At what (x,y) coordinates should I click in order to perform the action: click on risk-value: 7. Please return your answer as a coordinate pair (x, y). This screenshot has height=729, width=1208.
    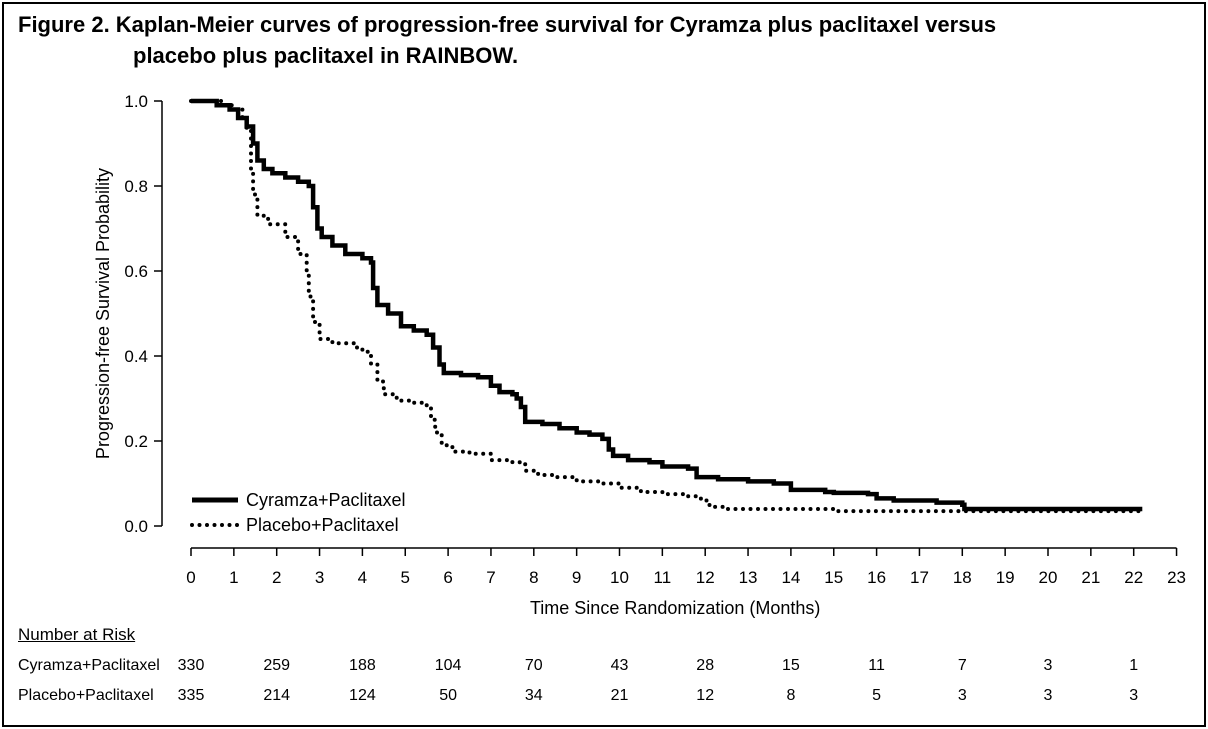
    Looking at the image, I should click on (962, 665).